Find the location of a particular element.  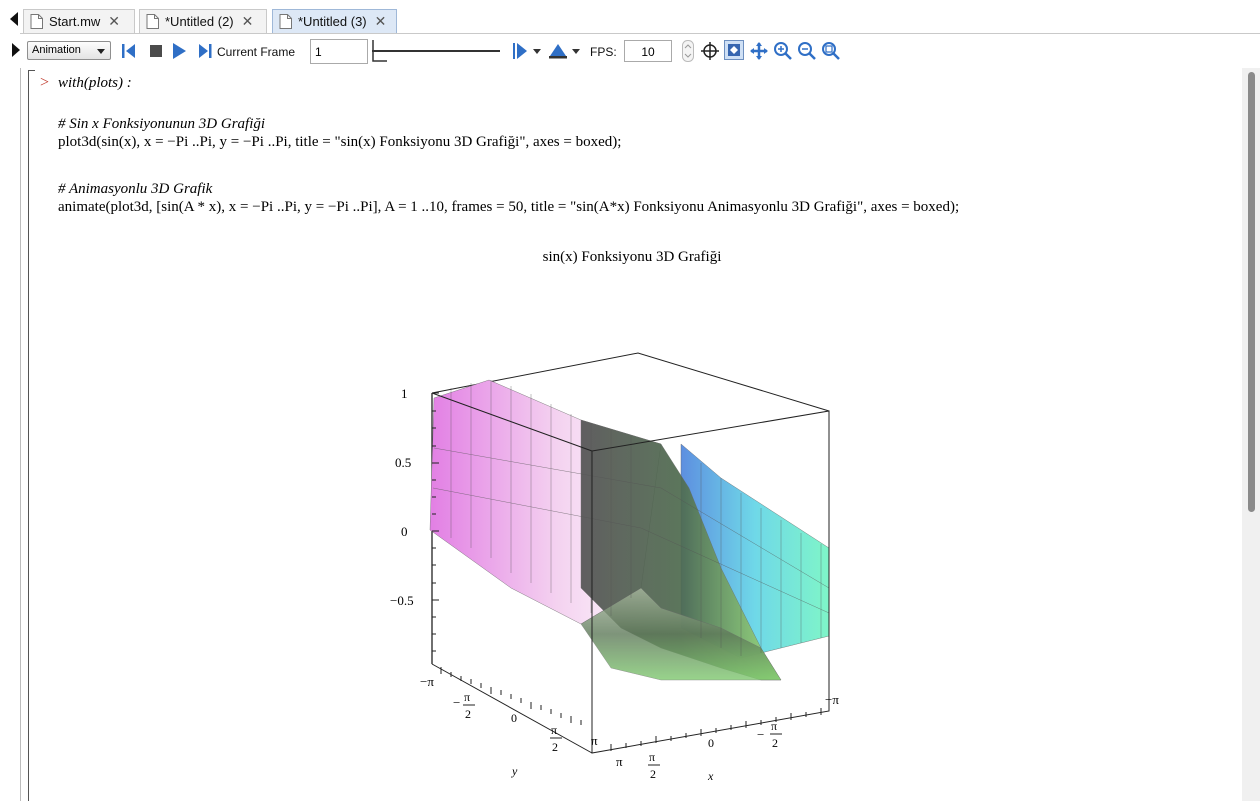

tab-label: *Untitled (2) is located at coordinates (199, 21).